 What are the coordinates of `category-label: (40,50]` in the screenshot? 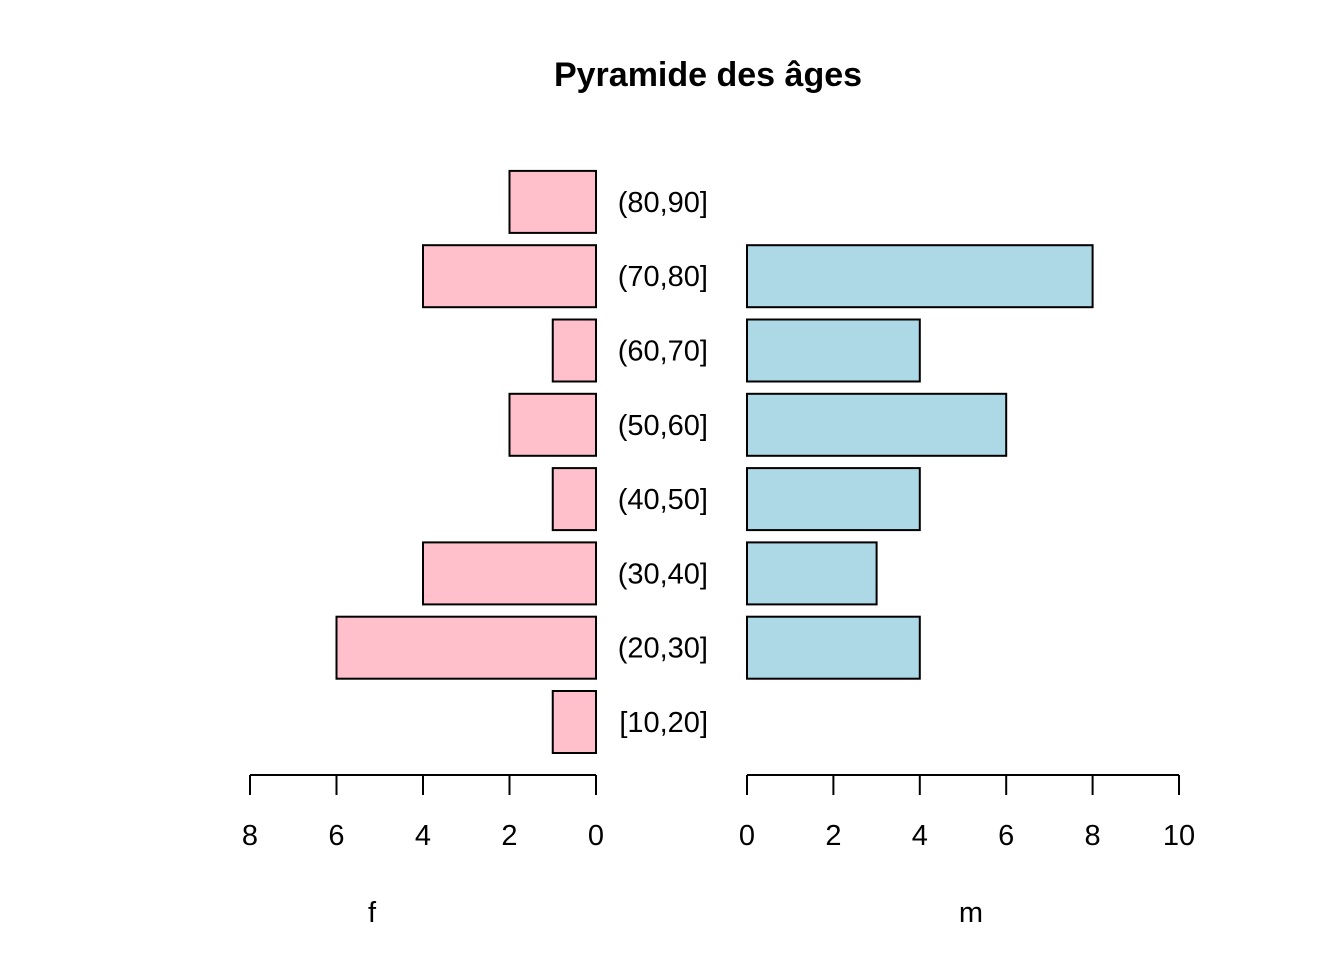 It's located at (663, 500).